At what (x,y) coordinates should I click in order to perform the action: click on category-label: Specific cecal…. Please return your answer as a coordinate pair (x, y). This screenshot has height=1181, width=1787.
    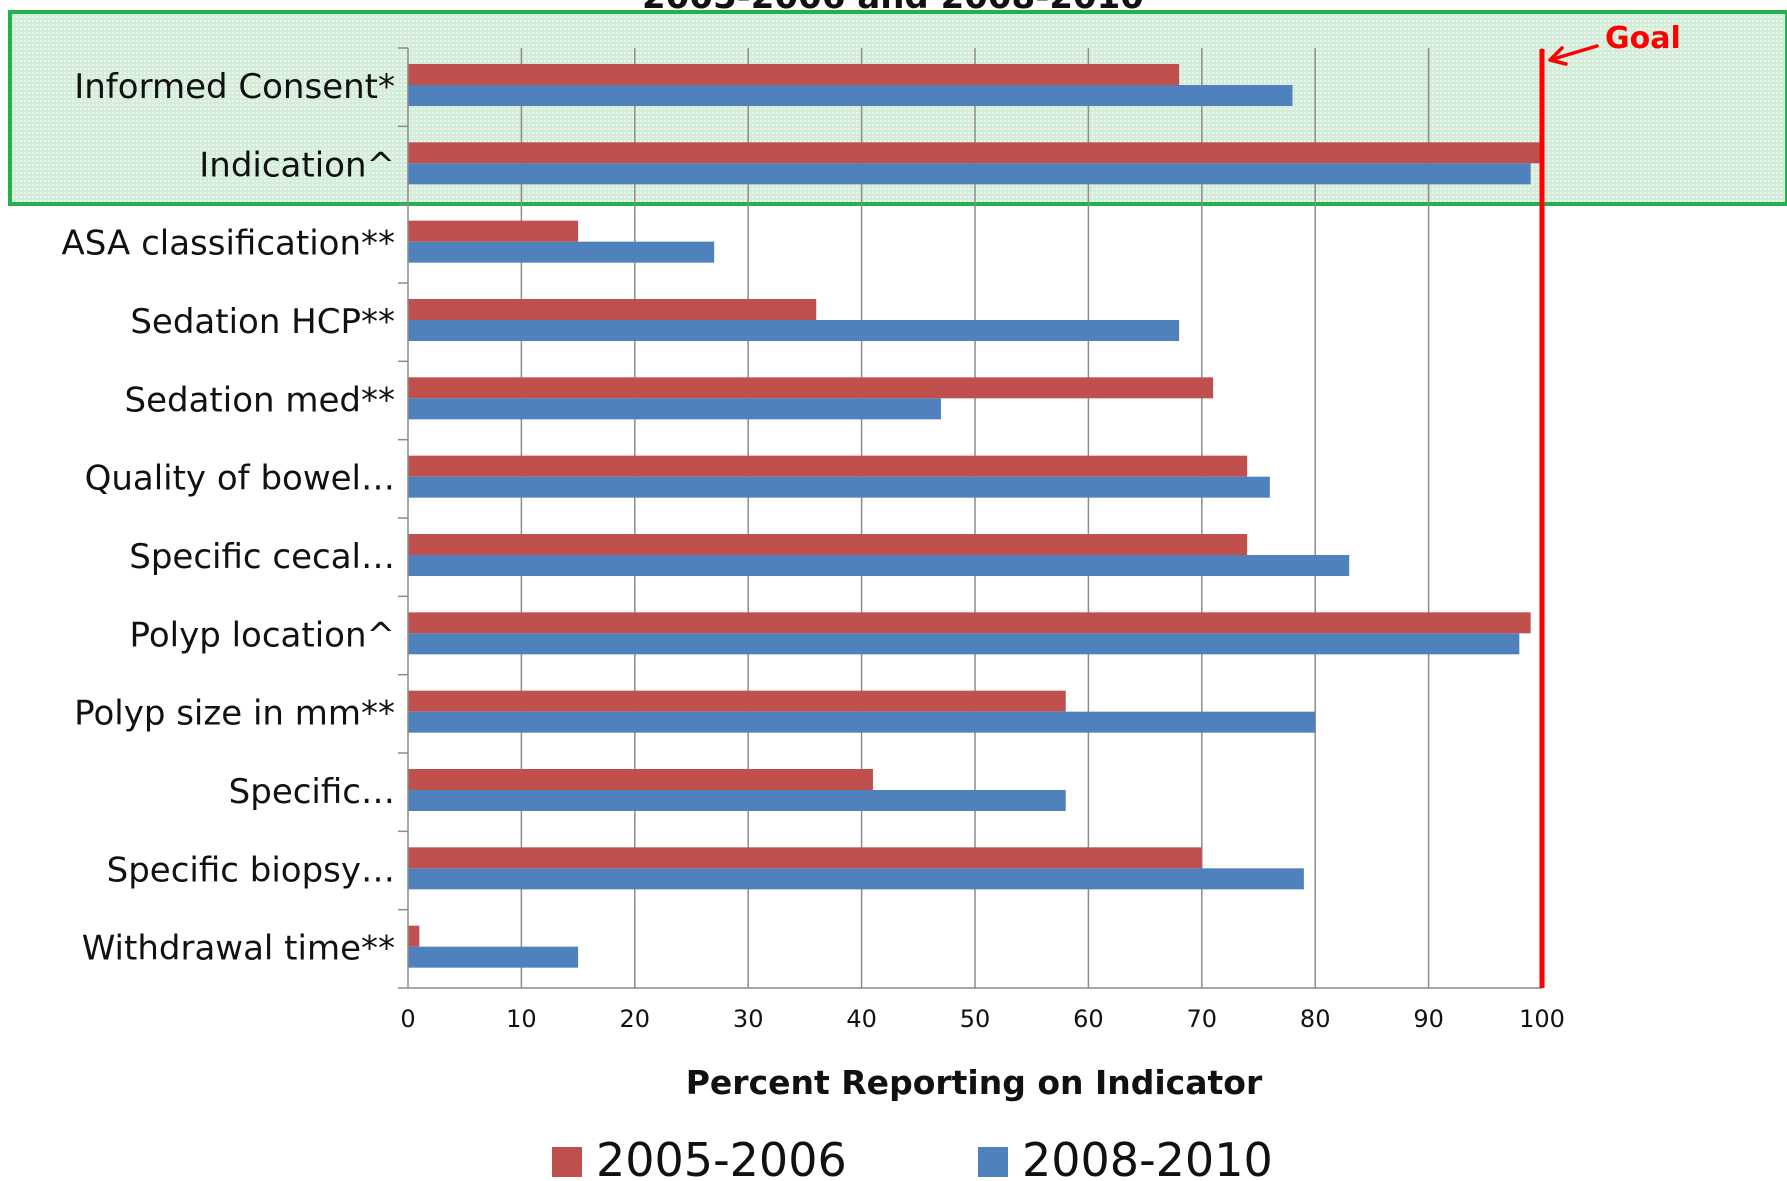
    Looking at the image, I should click on (262, 557).